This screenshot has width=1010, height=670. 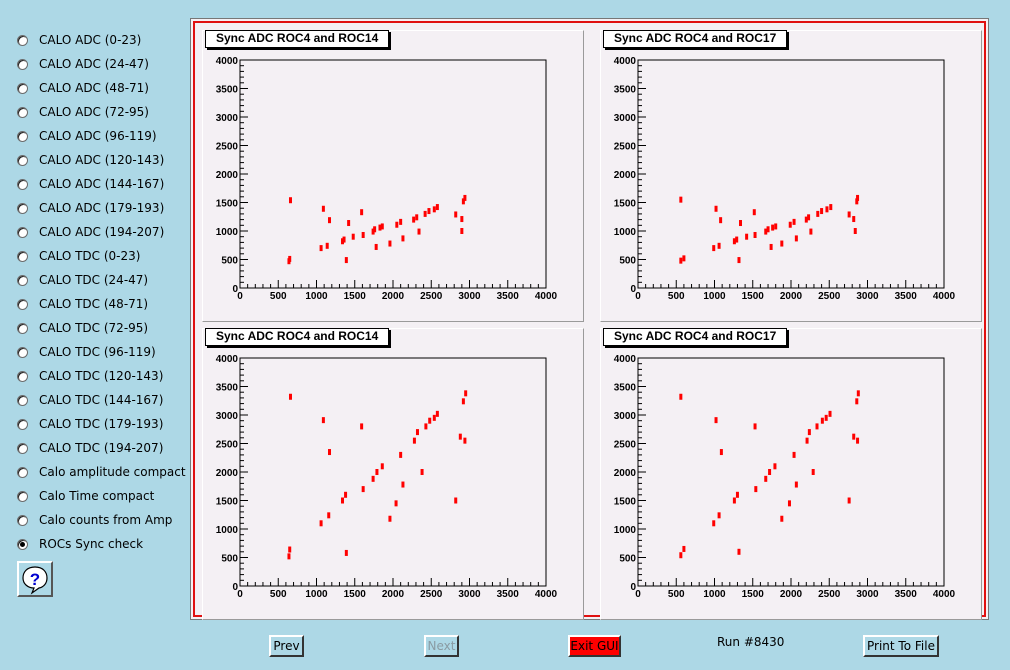 I want to click on radio-option: ROCs Sync check, so click(x=80, y=544).